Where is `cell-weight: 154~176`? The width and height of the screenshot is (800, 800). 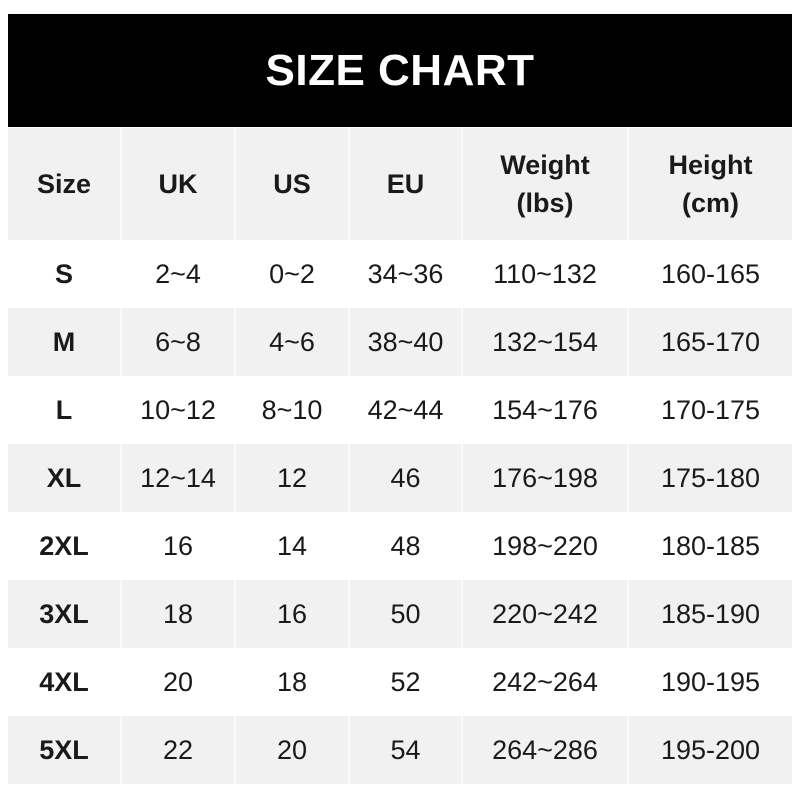
cell-weight: 154~176 is located at coordinates (544, 410).